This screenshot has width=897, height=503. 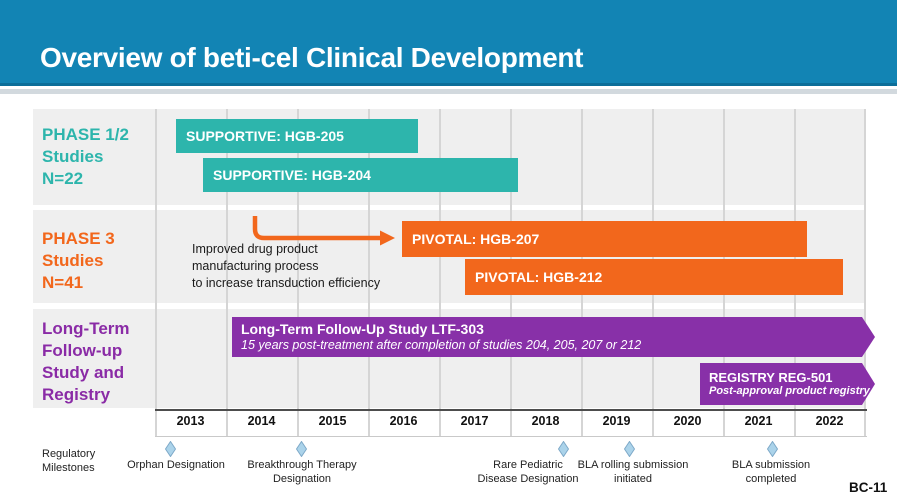 I want to click on year-tick: 2015, so click(x=332, y=421).